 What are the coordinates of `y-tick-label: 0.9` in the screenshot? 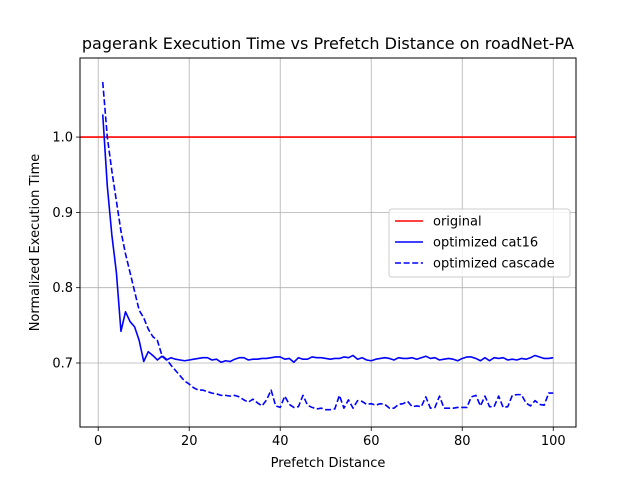 It's located at (62, 213).